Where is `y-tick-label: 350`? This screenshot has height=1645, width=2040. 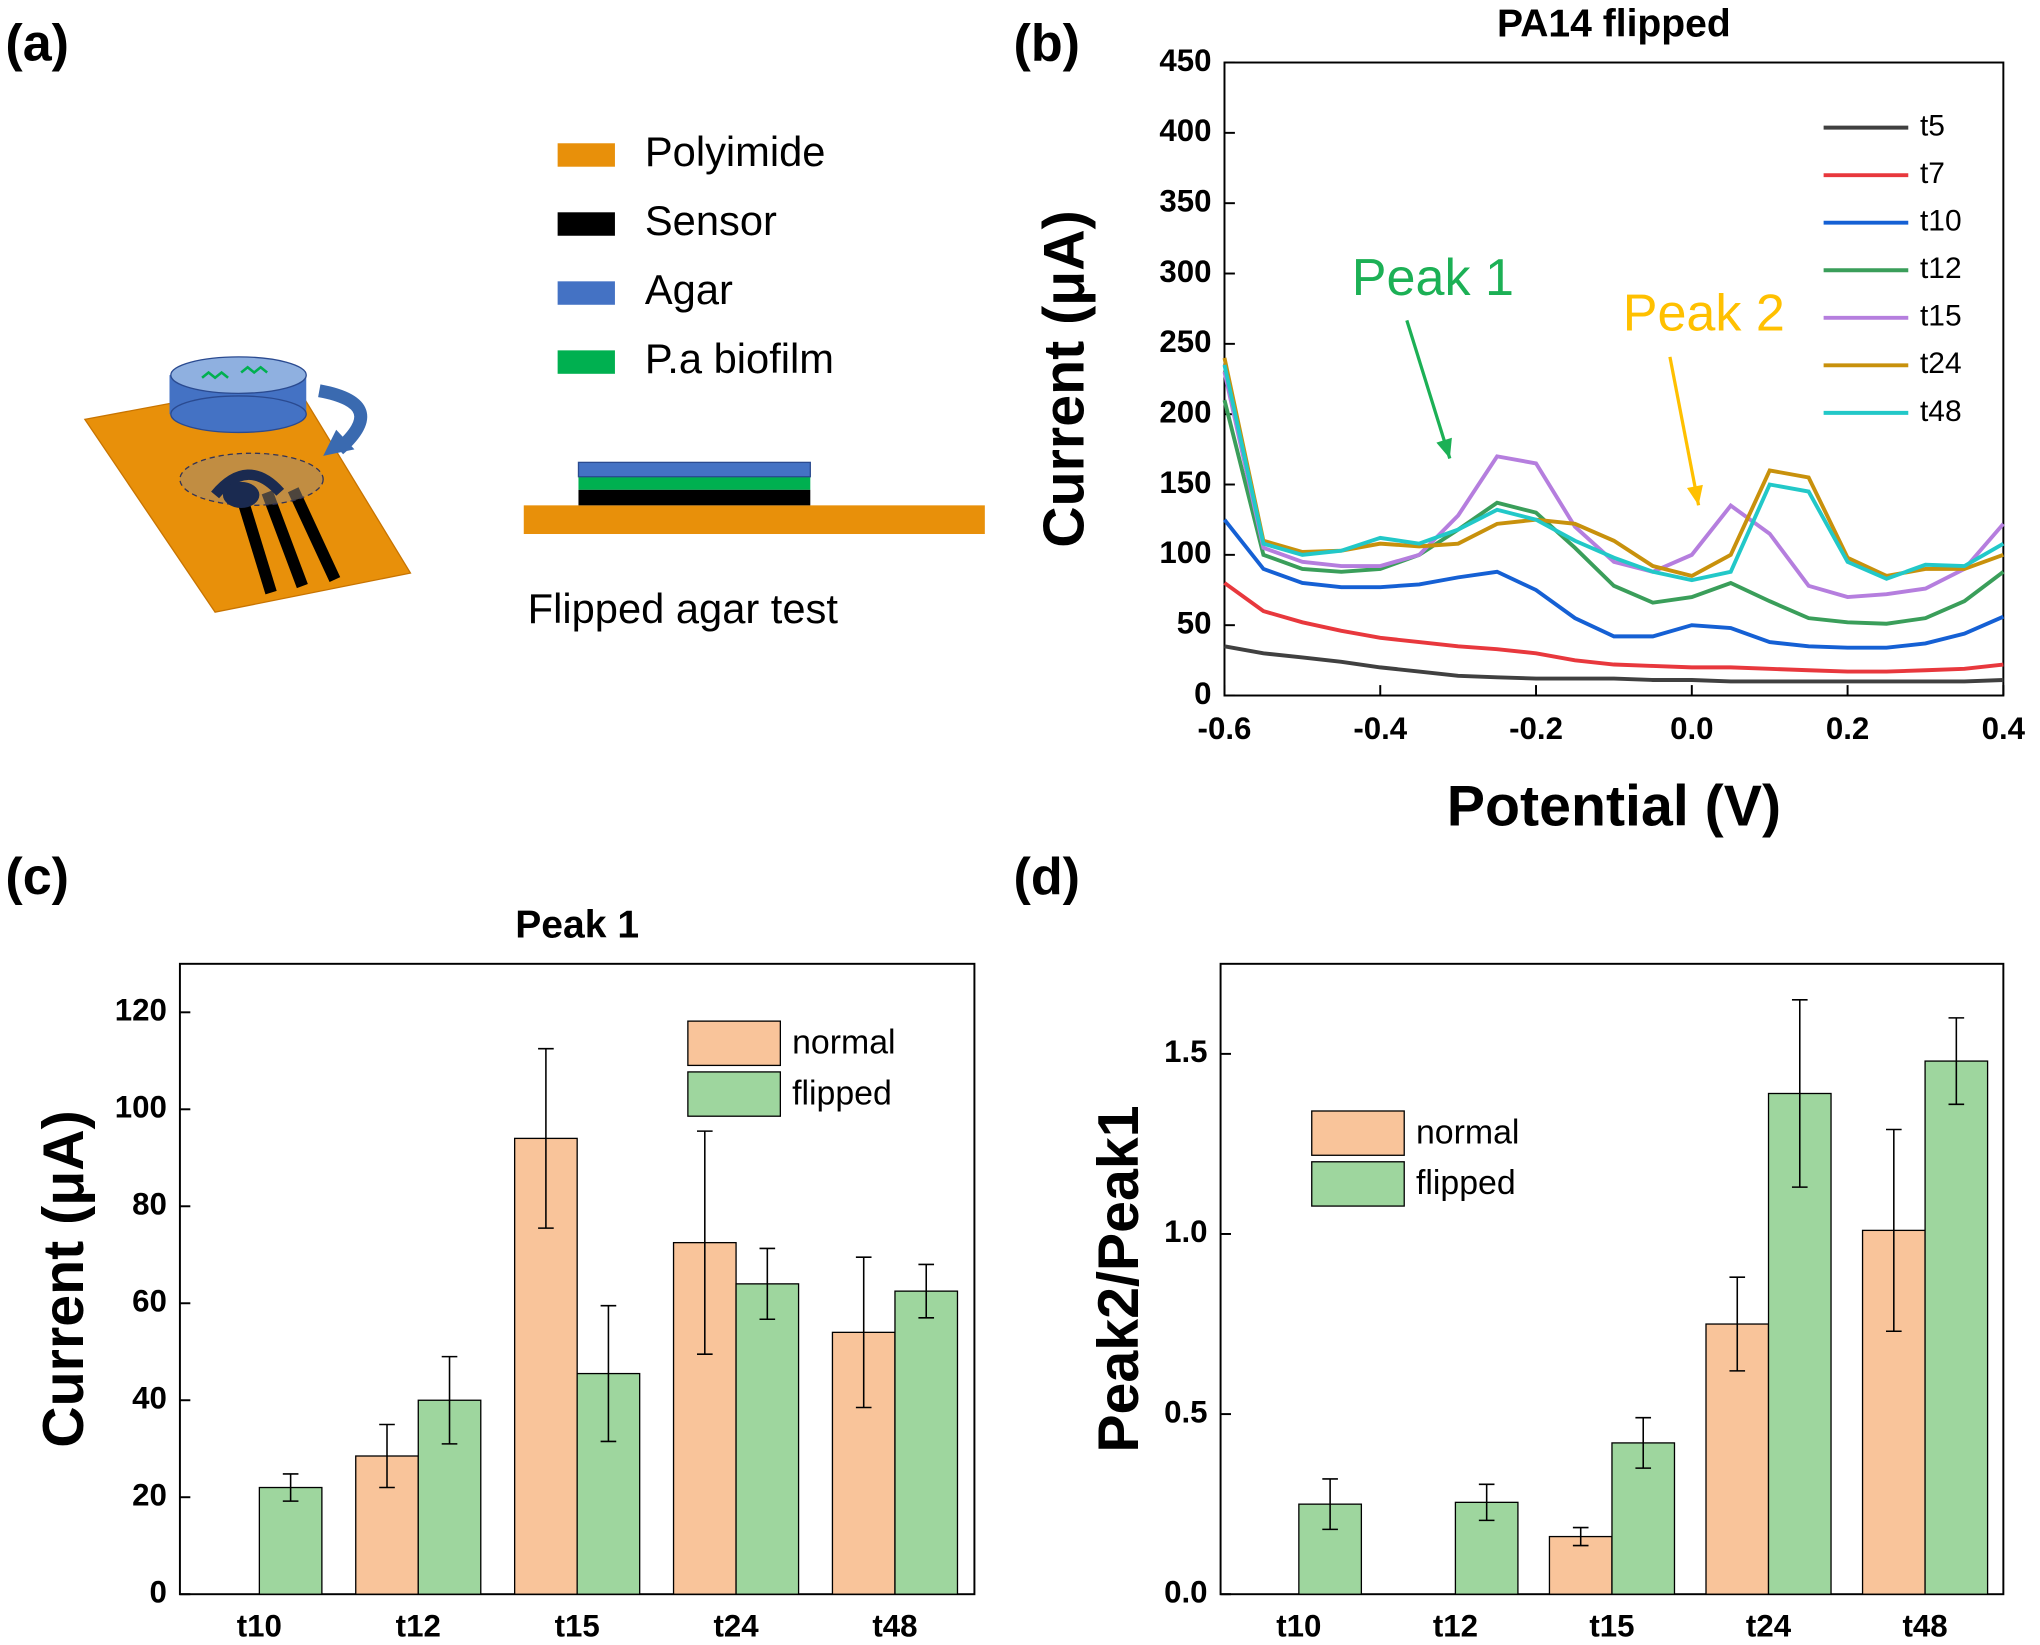 y-tick-label: 350 is located at coordinates (1185, 200).